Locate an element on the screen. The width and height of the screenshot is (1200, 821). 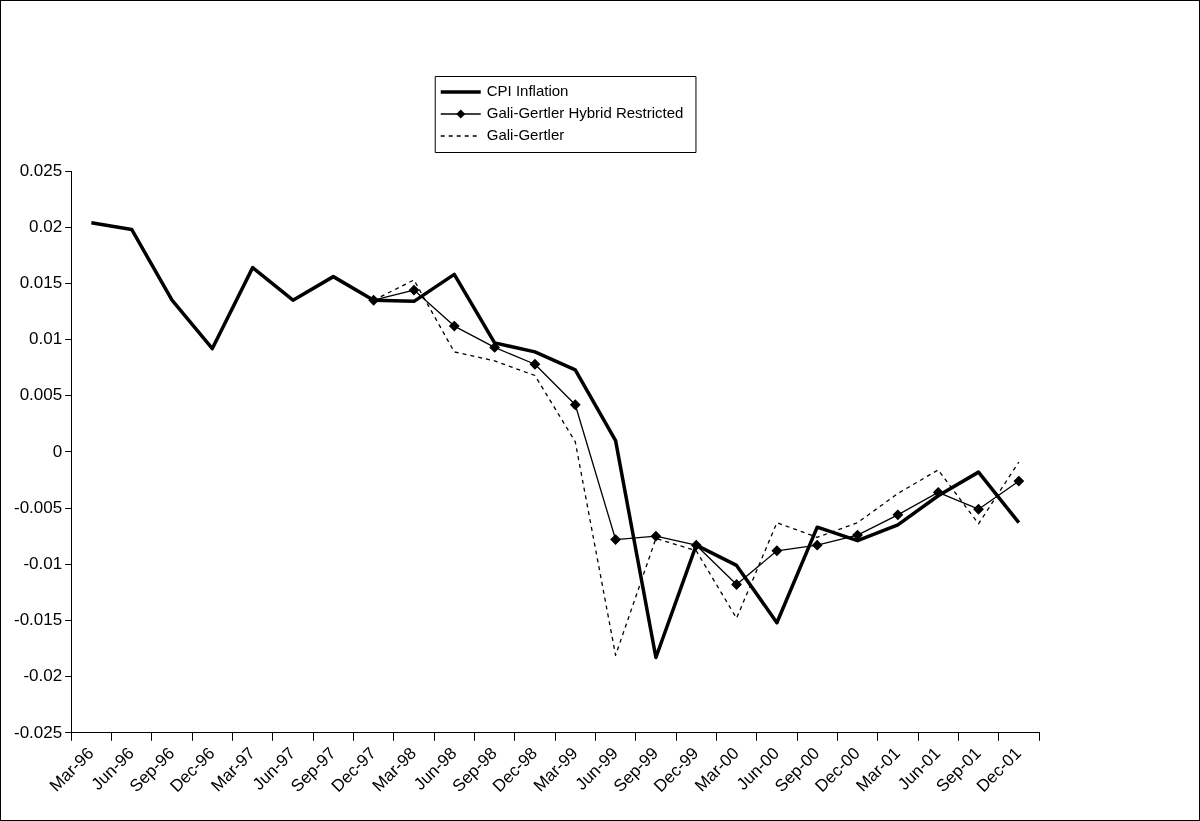
y-tick-label: 0.005 is located at coordinates (41, 395).